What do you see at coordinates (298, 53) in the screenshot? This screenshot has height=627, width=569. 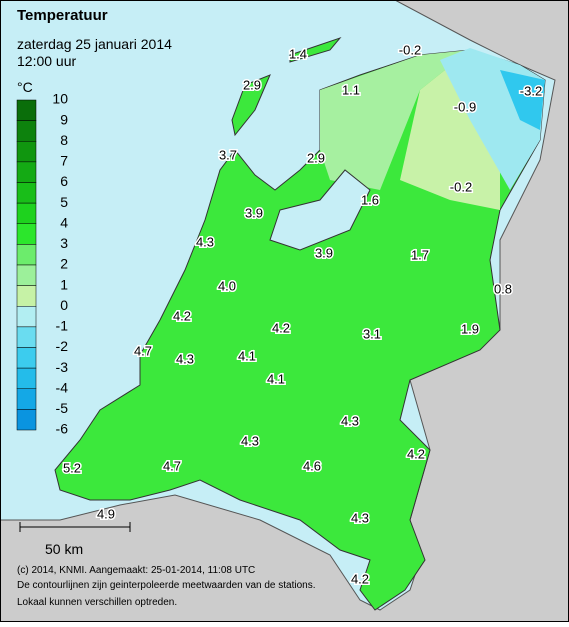 I see `station-value: 1.4` at bounding box center [298, 53].